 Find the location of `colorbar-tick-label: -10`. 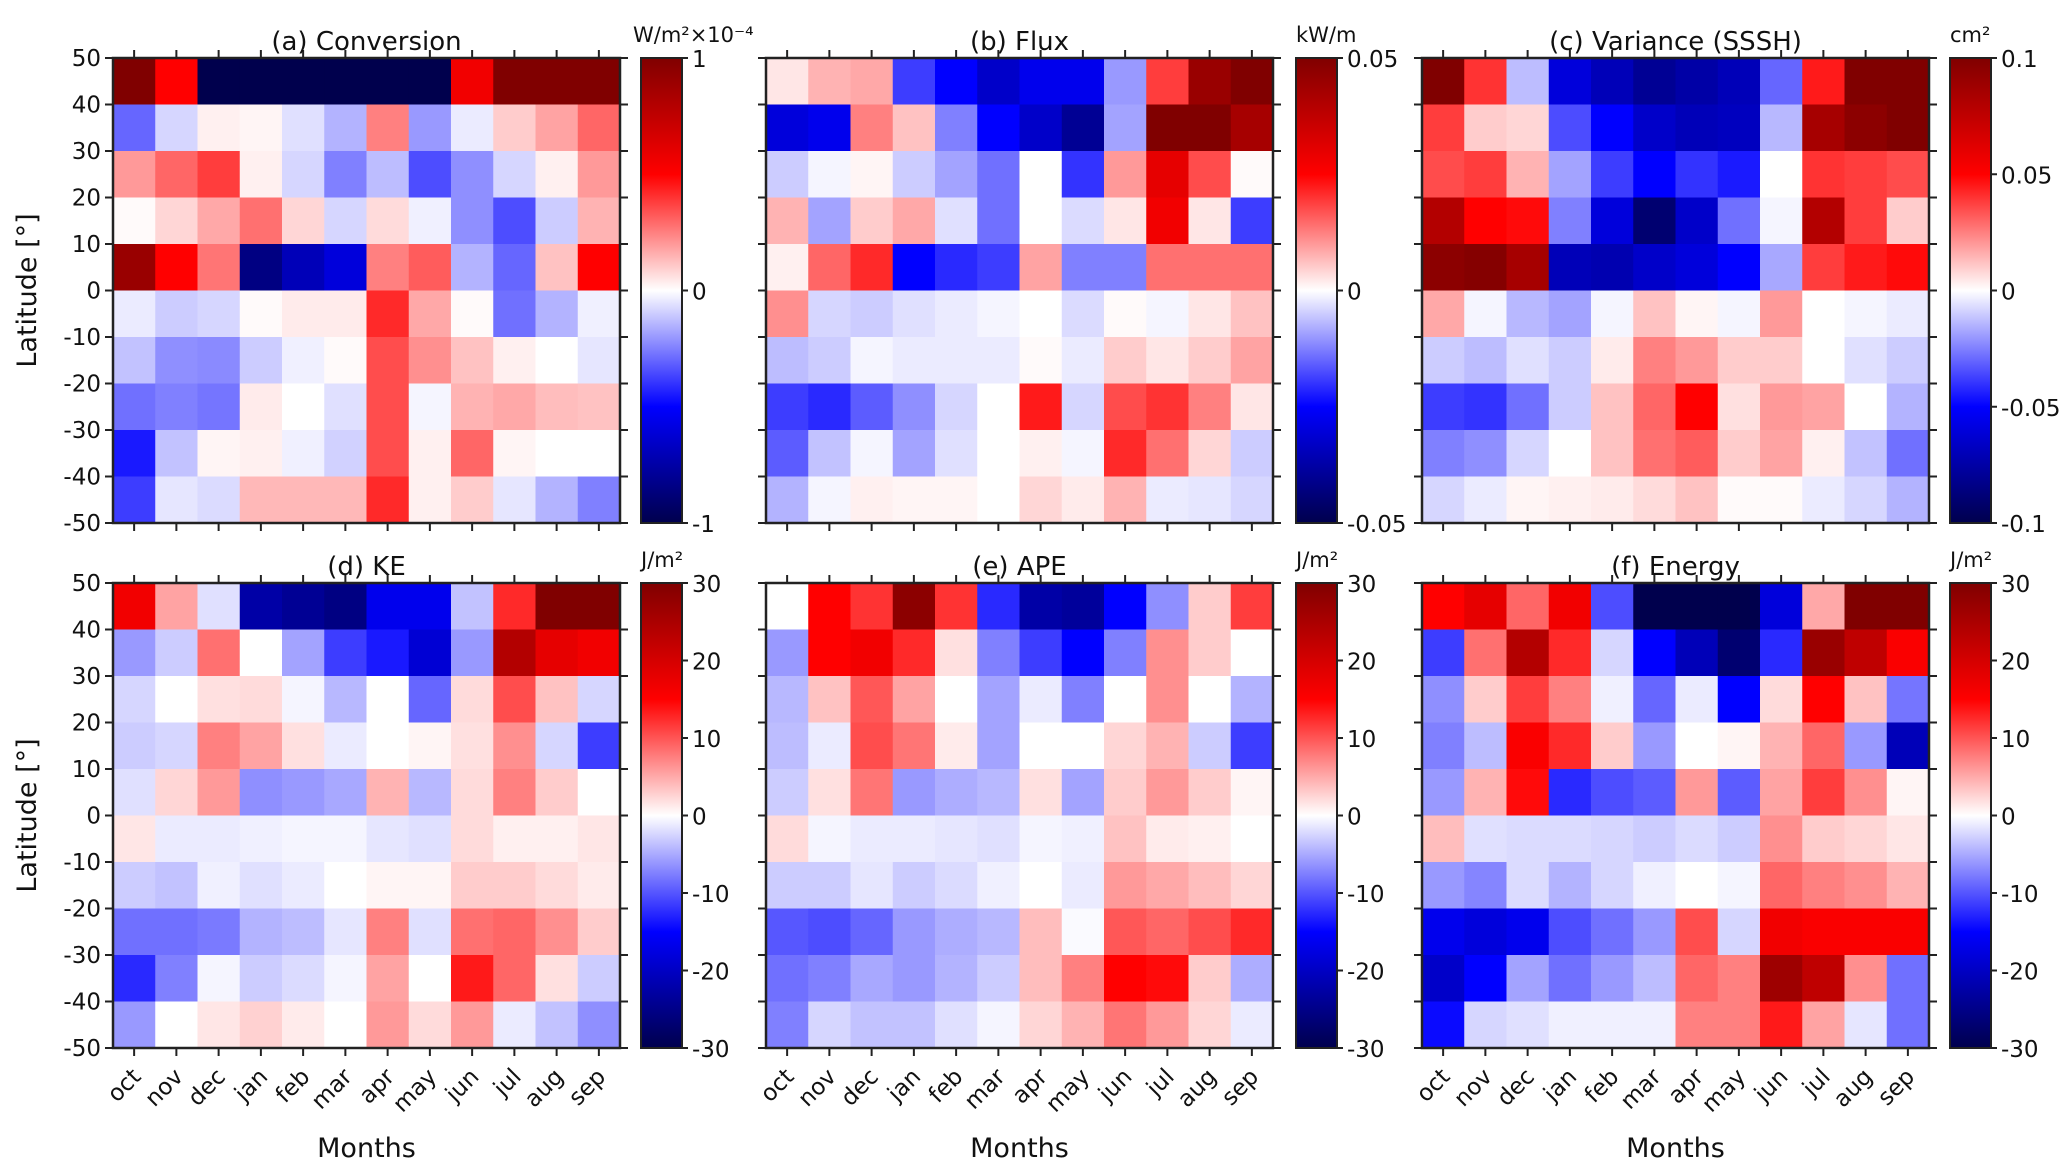

colorbar-tick-label: -10 is located at coordinates (711, 895).